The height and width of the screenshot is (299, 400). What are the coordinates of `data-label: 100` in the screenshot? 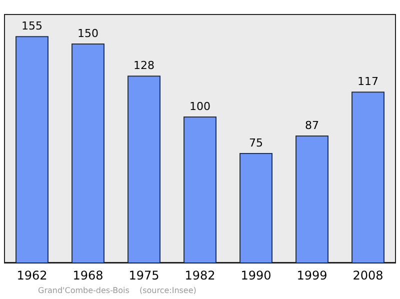 It's located at (200, 106).